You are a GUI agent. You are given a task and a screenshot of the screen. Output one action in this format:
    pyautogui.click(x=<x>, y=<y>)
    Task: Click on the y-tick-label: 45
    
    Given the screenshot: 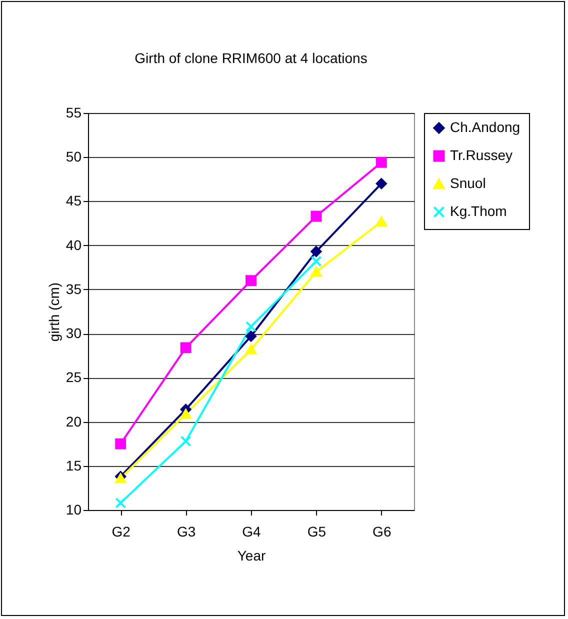 What is the action you would take?
    pyautogui.click(x=74, y=200)
    